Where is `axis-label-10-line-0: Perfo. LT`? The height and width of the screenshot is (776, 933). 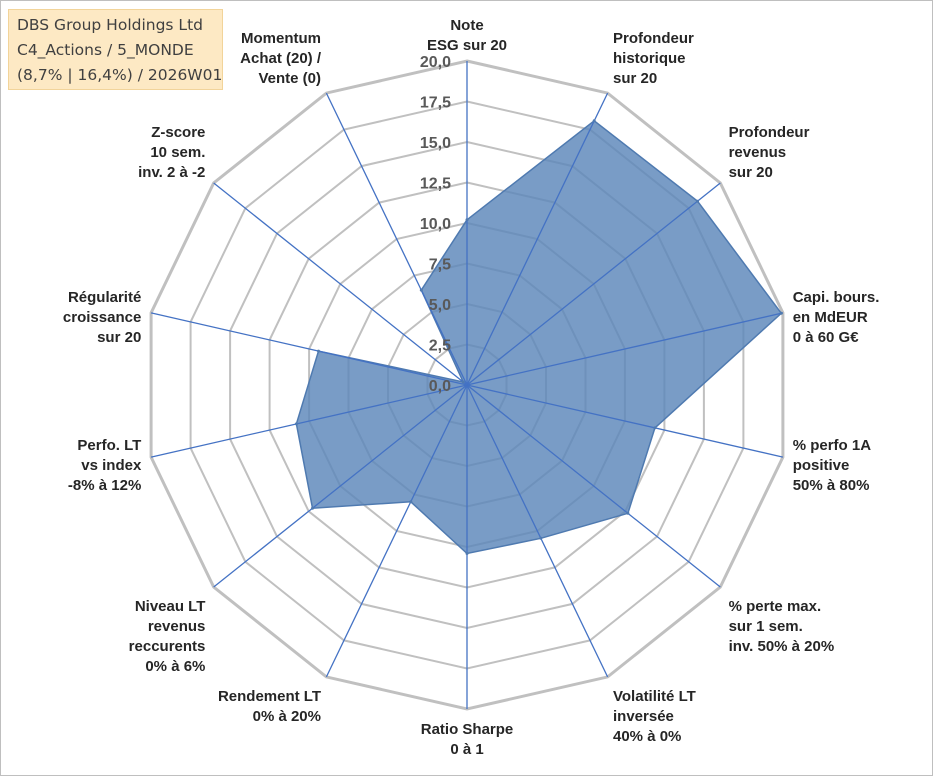 axis-label-10-line-0: Perfo. LT is located at coordinates (109, 445).